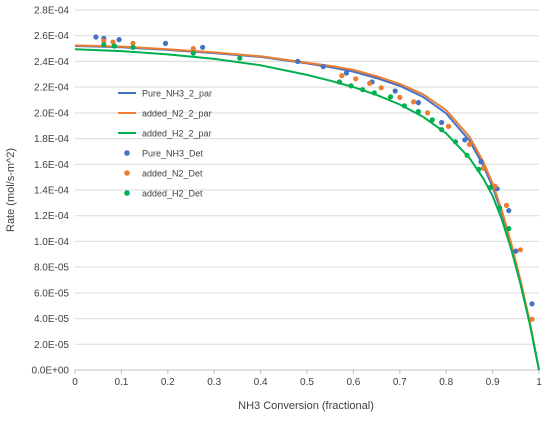 Image resolution: width=550 pixels, height=426 pixels. Describe the element at coordinates (446, 382) in the screenshot. I see `x-tick-label: 0.8` at that location.